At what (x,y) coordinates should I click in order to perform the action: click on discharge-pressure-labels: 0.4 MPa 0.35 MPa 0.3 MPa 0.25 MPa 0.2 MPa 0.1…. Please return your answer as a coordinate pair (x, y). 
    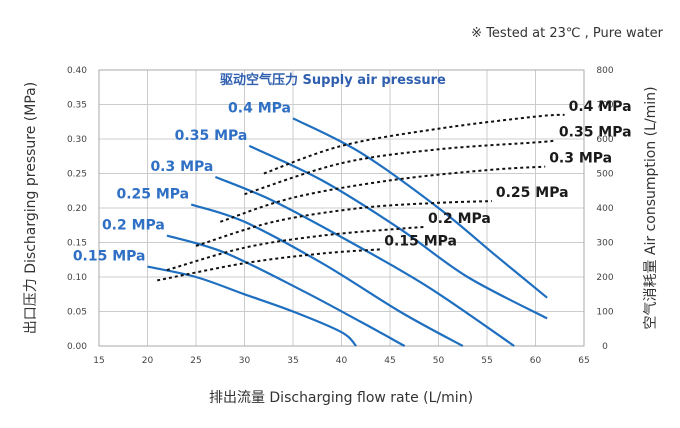
    Looking at the image, I should click on (182, 182).